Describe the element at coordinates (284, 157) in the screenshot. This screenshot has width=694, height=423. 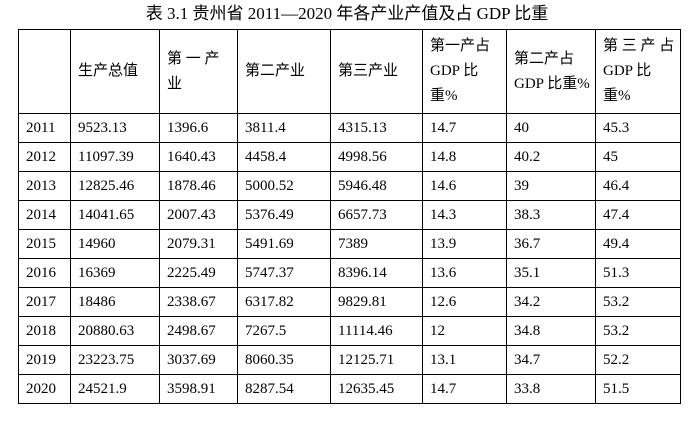
I see `cell-secondary: 4458.4` at that location.